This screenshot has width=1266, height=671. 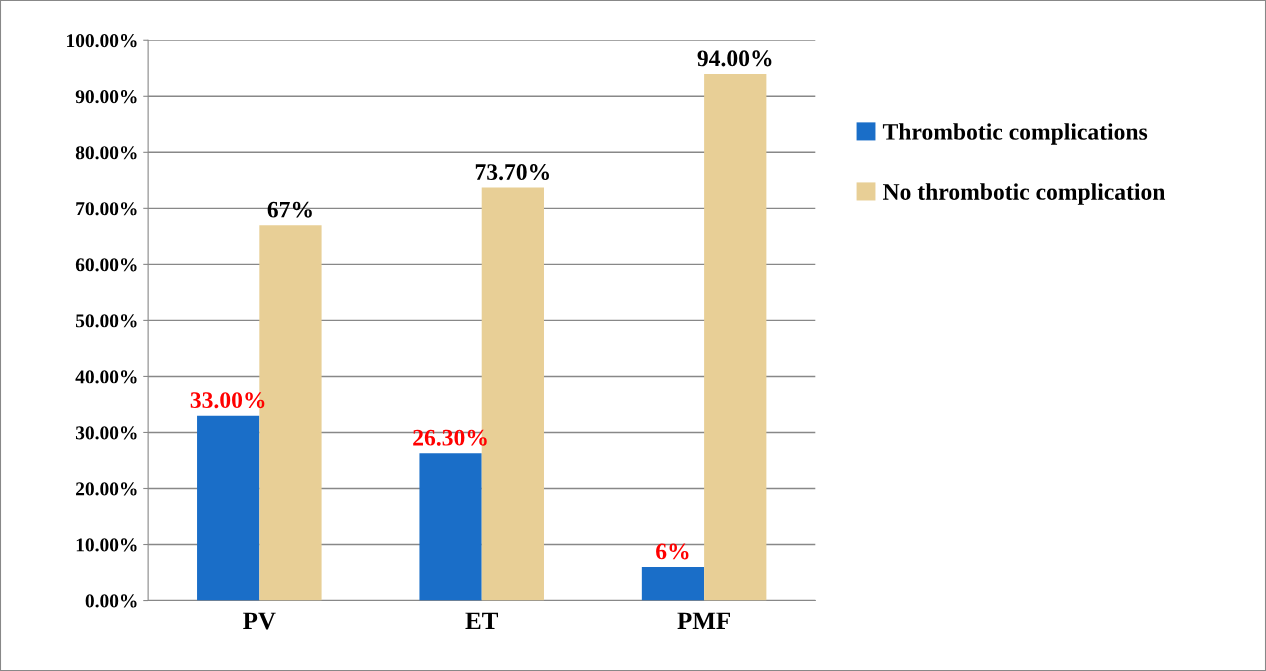 What do you see at coordinates (450, 437) in the screenshot?
I see `data-label: 26.30%` at bounding box center [450, 437].